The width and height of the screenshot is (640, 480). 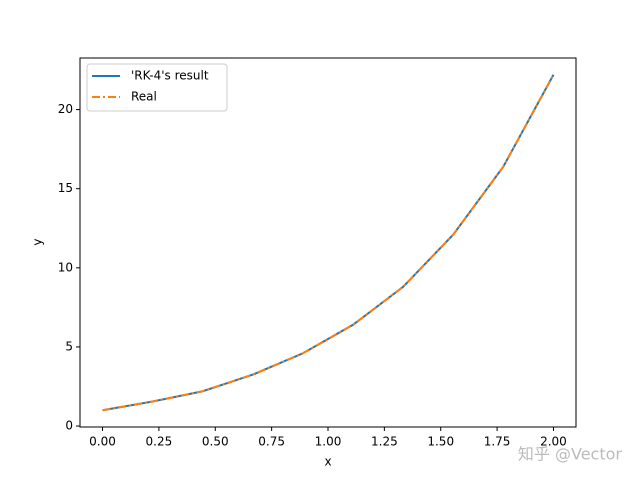 What do you see at coordinates (553, 442) in the screenshot?
I see `x-tick-label: 2.00` at bounding box center [553, 442].